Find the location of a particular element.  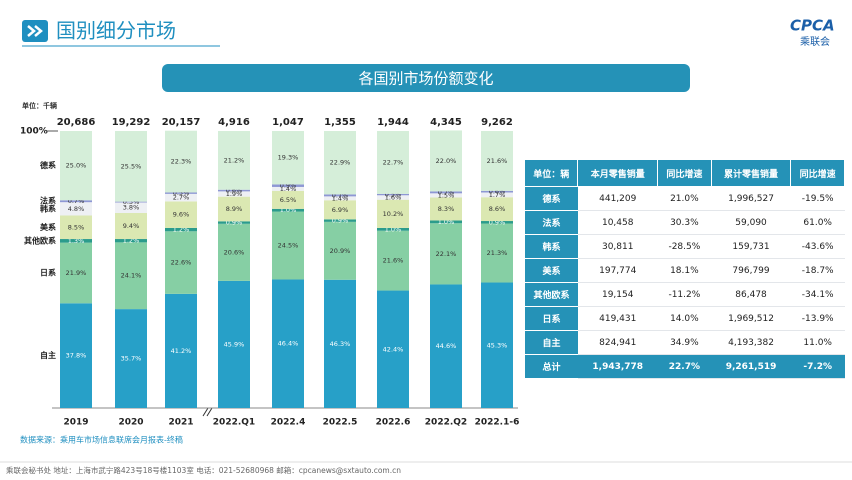

table-cell: 累计零售销量 is located at coordinates (751, 173).